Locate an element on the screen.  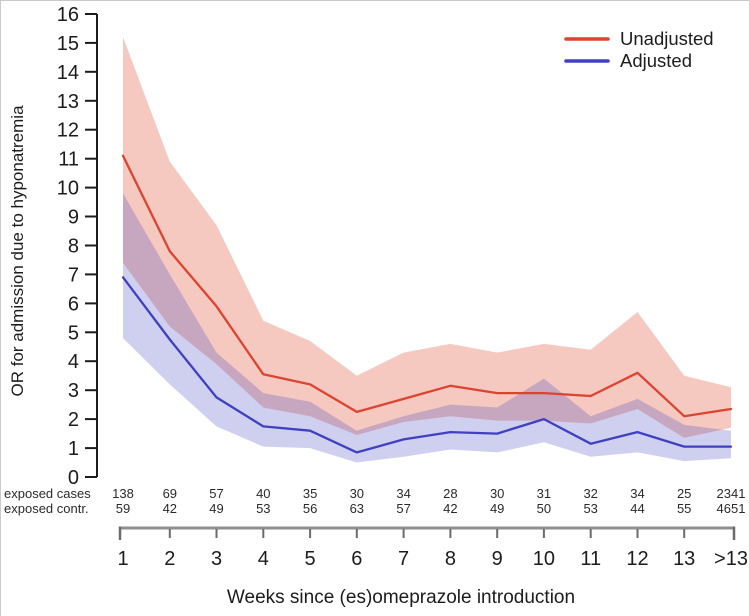
week-tick-label: 7 is located at coordinates (403, 559).